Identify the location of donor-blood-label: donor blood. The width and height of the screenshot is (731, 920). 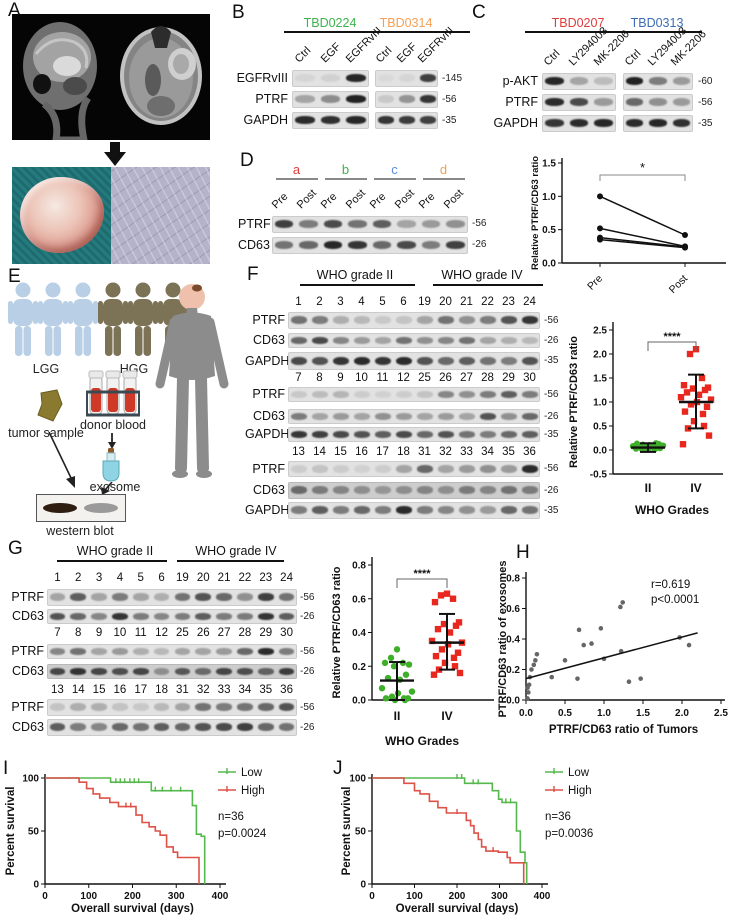
(113, 425).